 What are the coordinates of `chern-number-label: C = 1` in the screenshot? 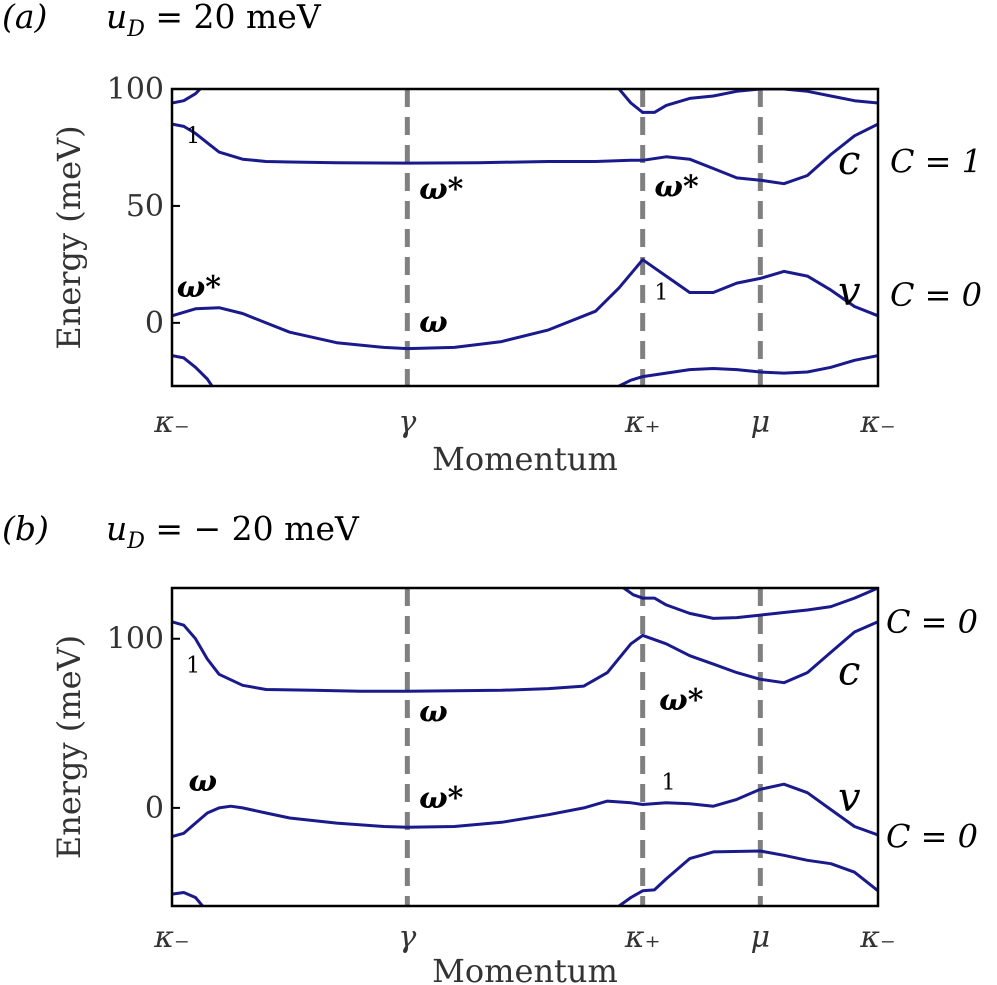 It's located at (936, 161).